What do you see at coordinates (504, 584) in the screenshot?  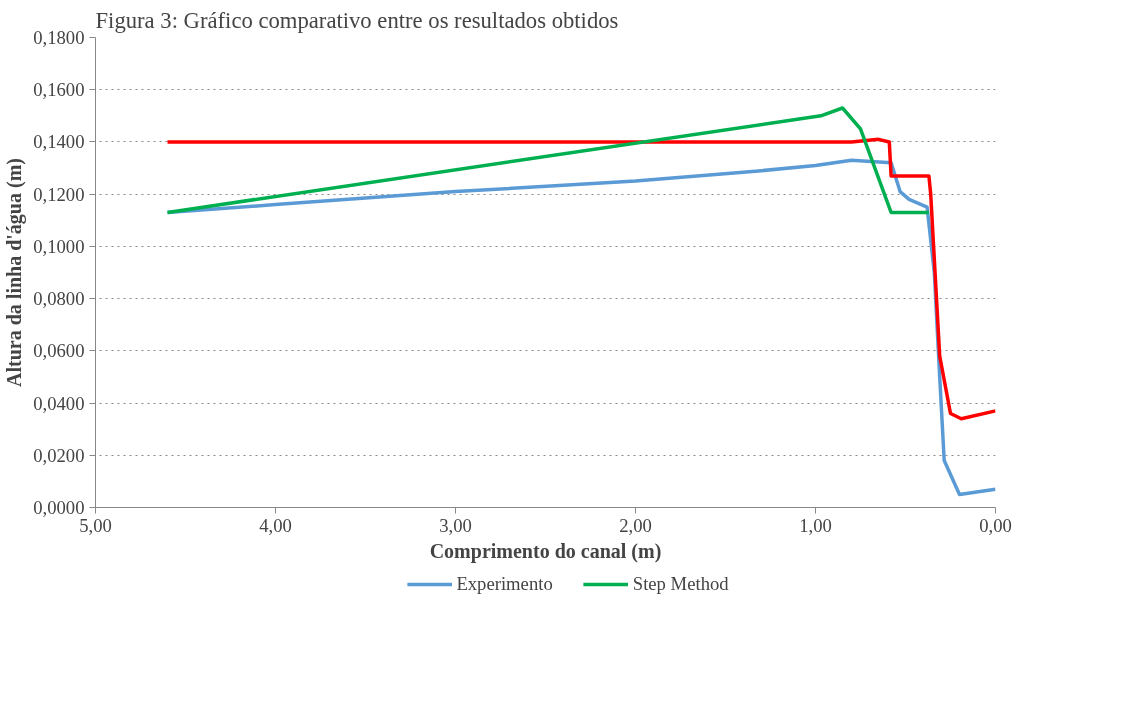 I see `legend-label: Experimento` at bounding box center [504, 584].